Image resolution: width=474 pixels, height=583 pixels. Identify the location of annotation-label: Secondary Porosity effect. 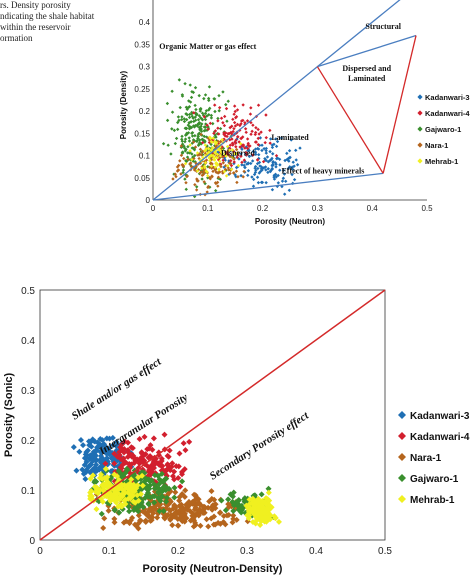
(260, 445).